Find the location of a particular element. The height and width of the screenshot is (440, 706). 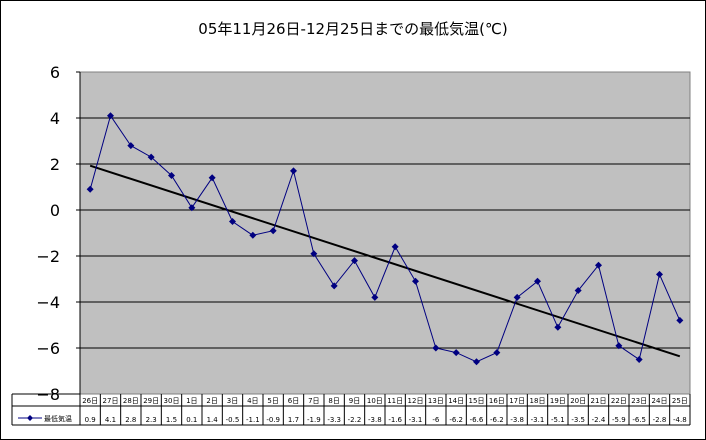

data-table-value: -1.6 is located at coordinates (395, 420).